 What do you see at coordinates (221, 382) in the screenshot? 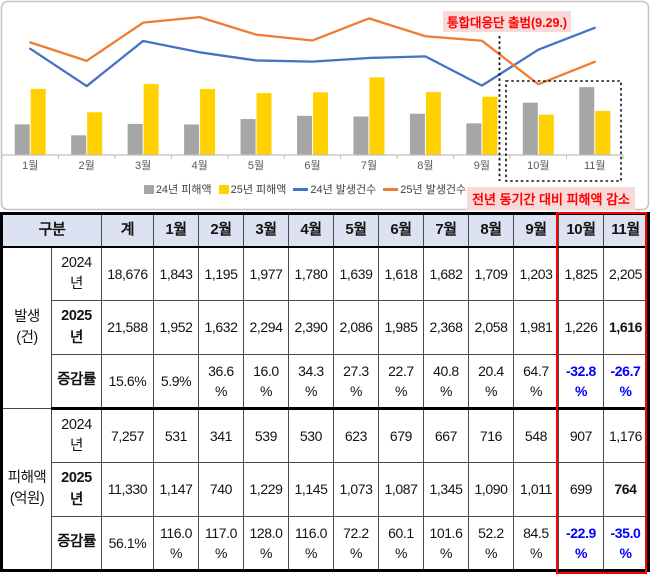
I see `table-cell: 36.6 %` at bounding box center [221, 382].